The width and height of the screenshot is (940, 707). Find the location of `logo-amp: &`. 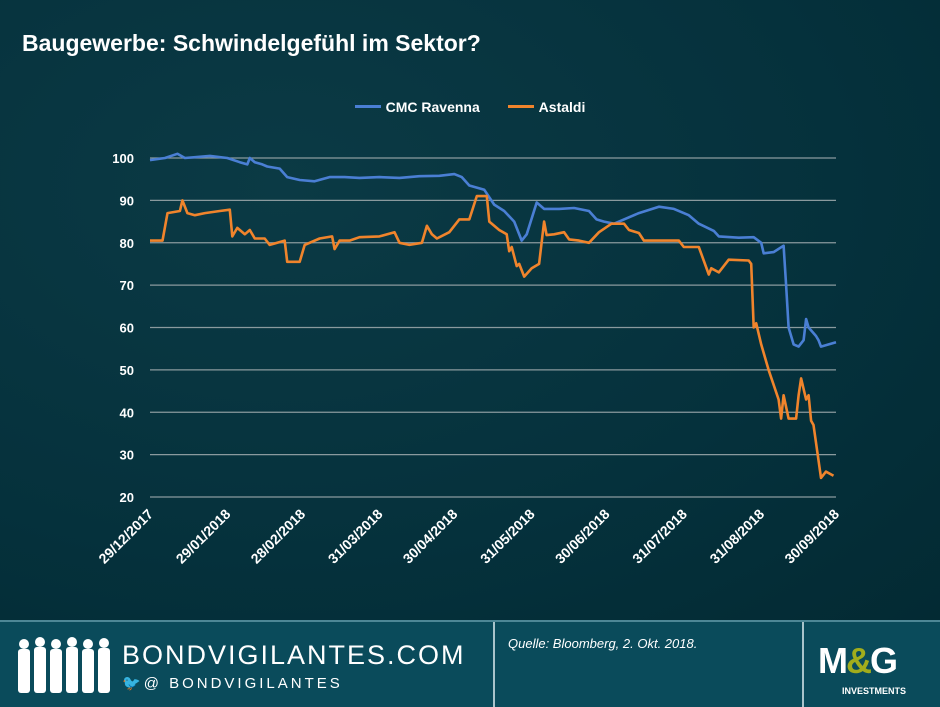

logo-amp: & is located at coordinates (859, 660).